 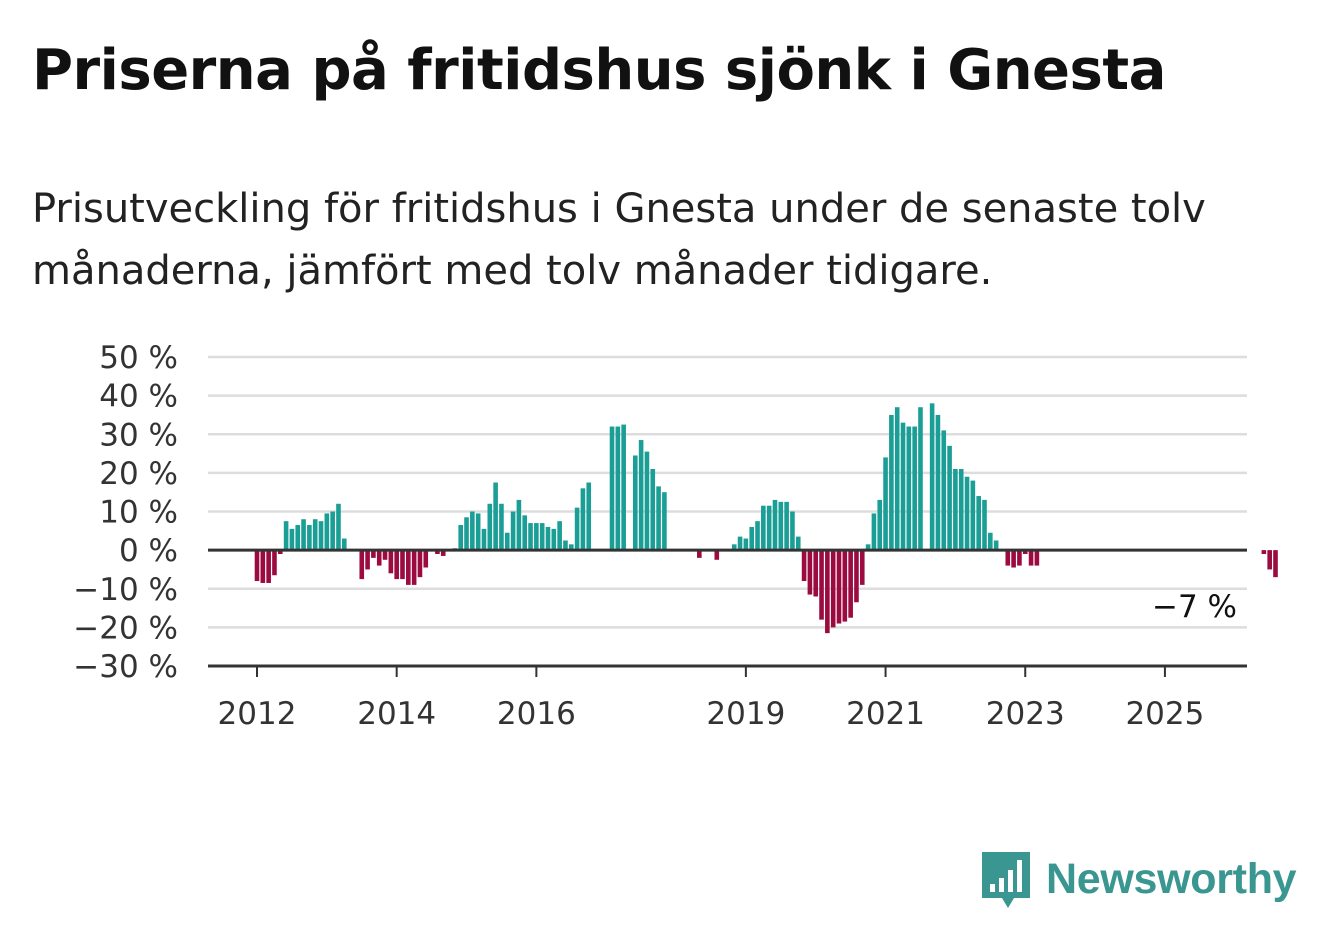 What do you see at coordinates (536, 714) in the screenshot?
I see `x-tick-label: 2016` at bounding box center [536, 714].